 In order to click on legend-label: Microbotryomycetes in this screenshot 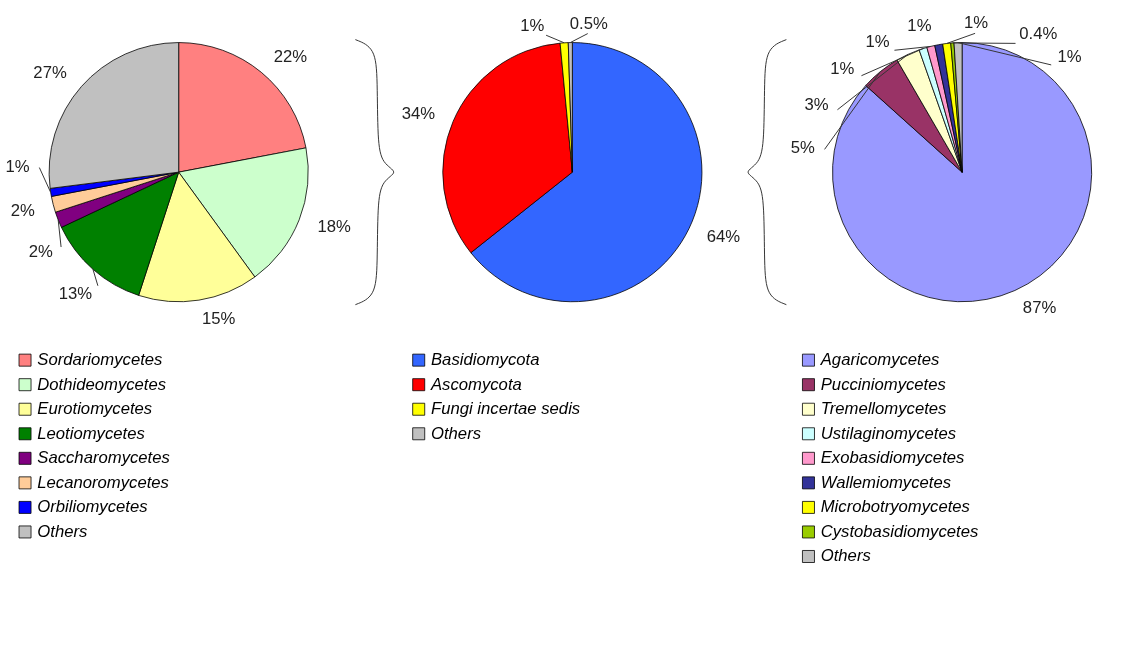, I will do `click(895, 507)`.